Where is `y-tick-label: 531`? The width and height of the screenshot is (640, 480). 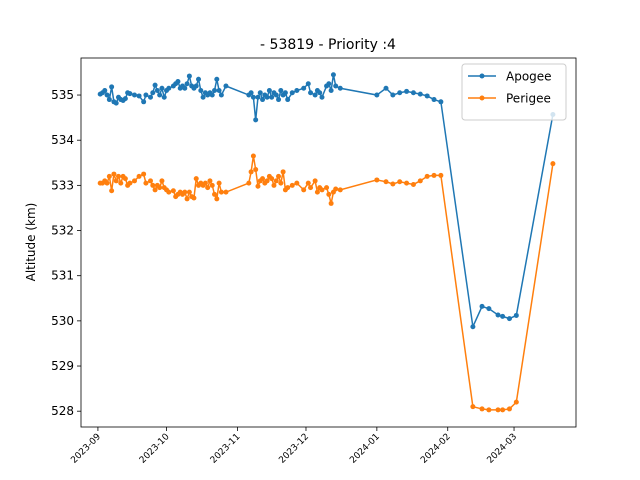
y-tick-label: 531 is located at coordinates (62, 276).